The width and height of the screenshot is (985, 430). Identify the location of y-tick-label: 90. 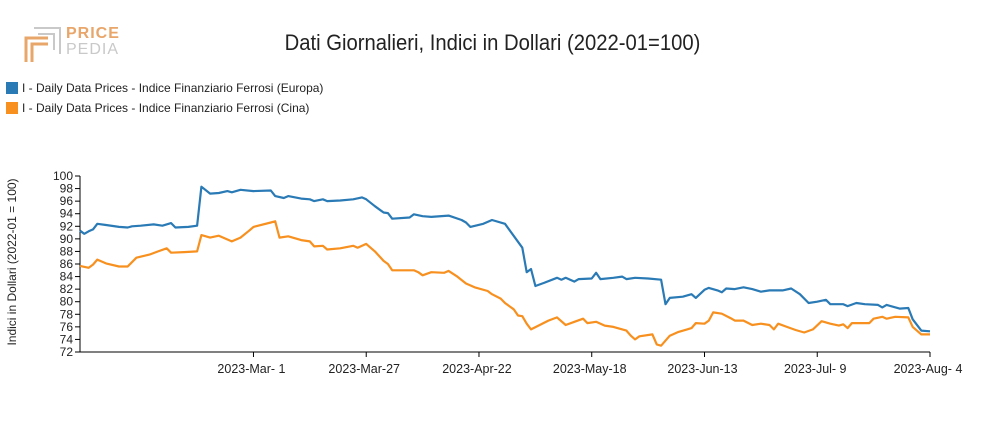
(67, 239).